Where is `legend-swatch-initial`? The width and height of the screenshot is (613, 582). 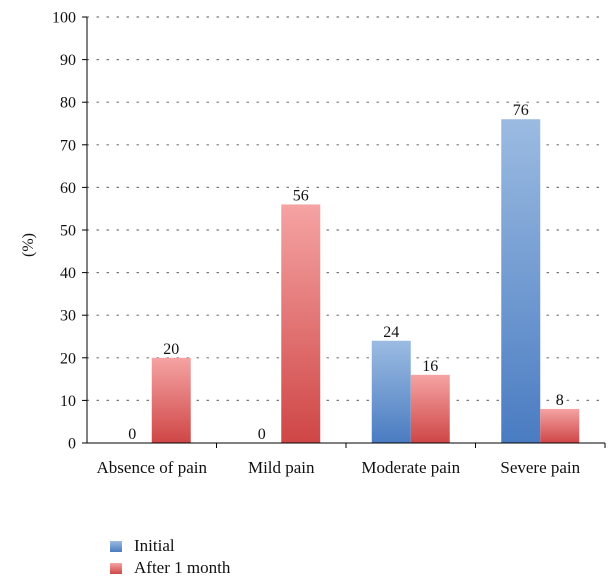 legend-swatch-initial is located at coordinates (116, 546).